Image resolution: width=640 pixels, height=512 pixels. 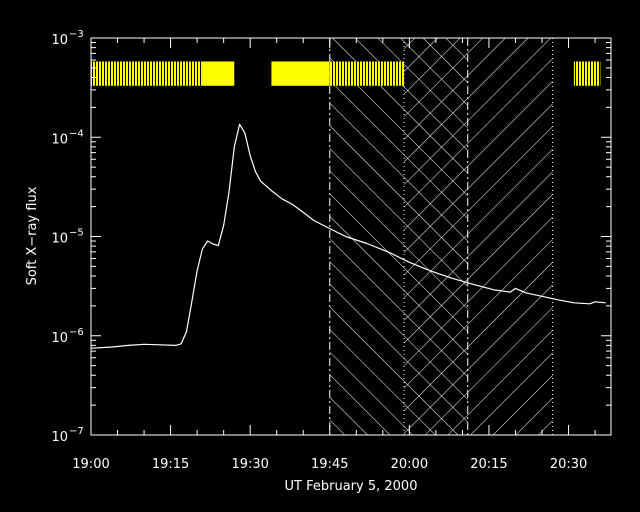 What do you see at coordinates (351, 486) in the screenshot?
I see `x-axis-label: UT February 5, 2000` at bounding box center [351, 486].